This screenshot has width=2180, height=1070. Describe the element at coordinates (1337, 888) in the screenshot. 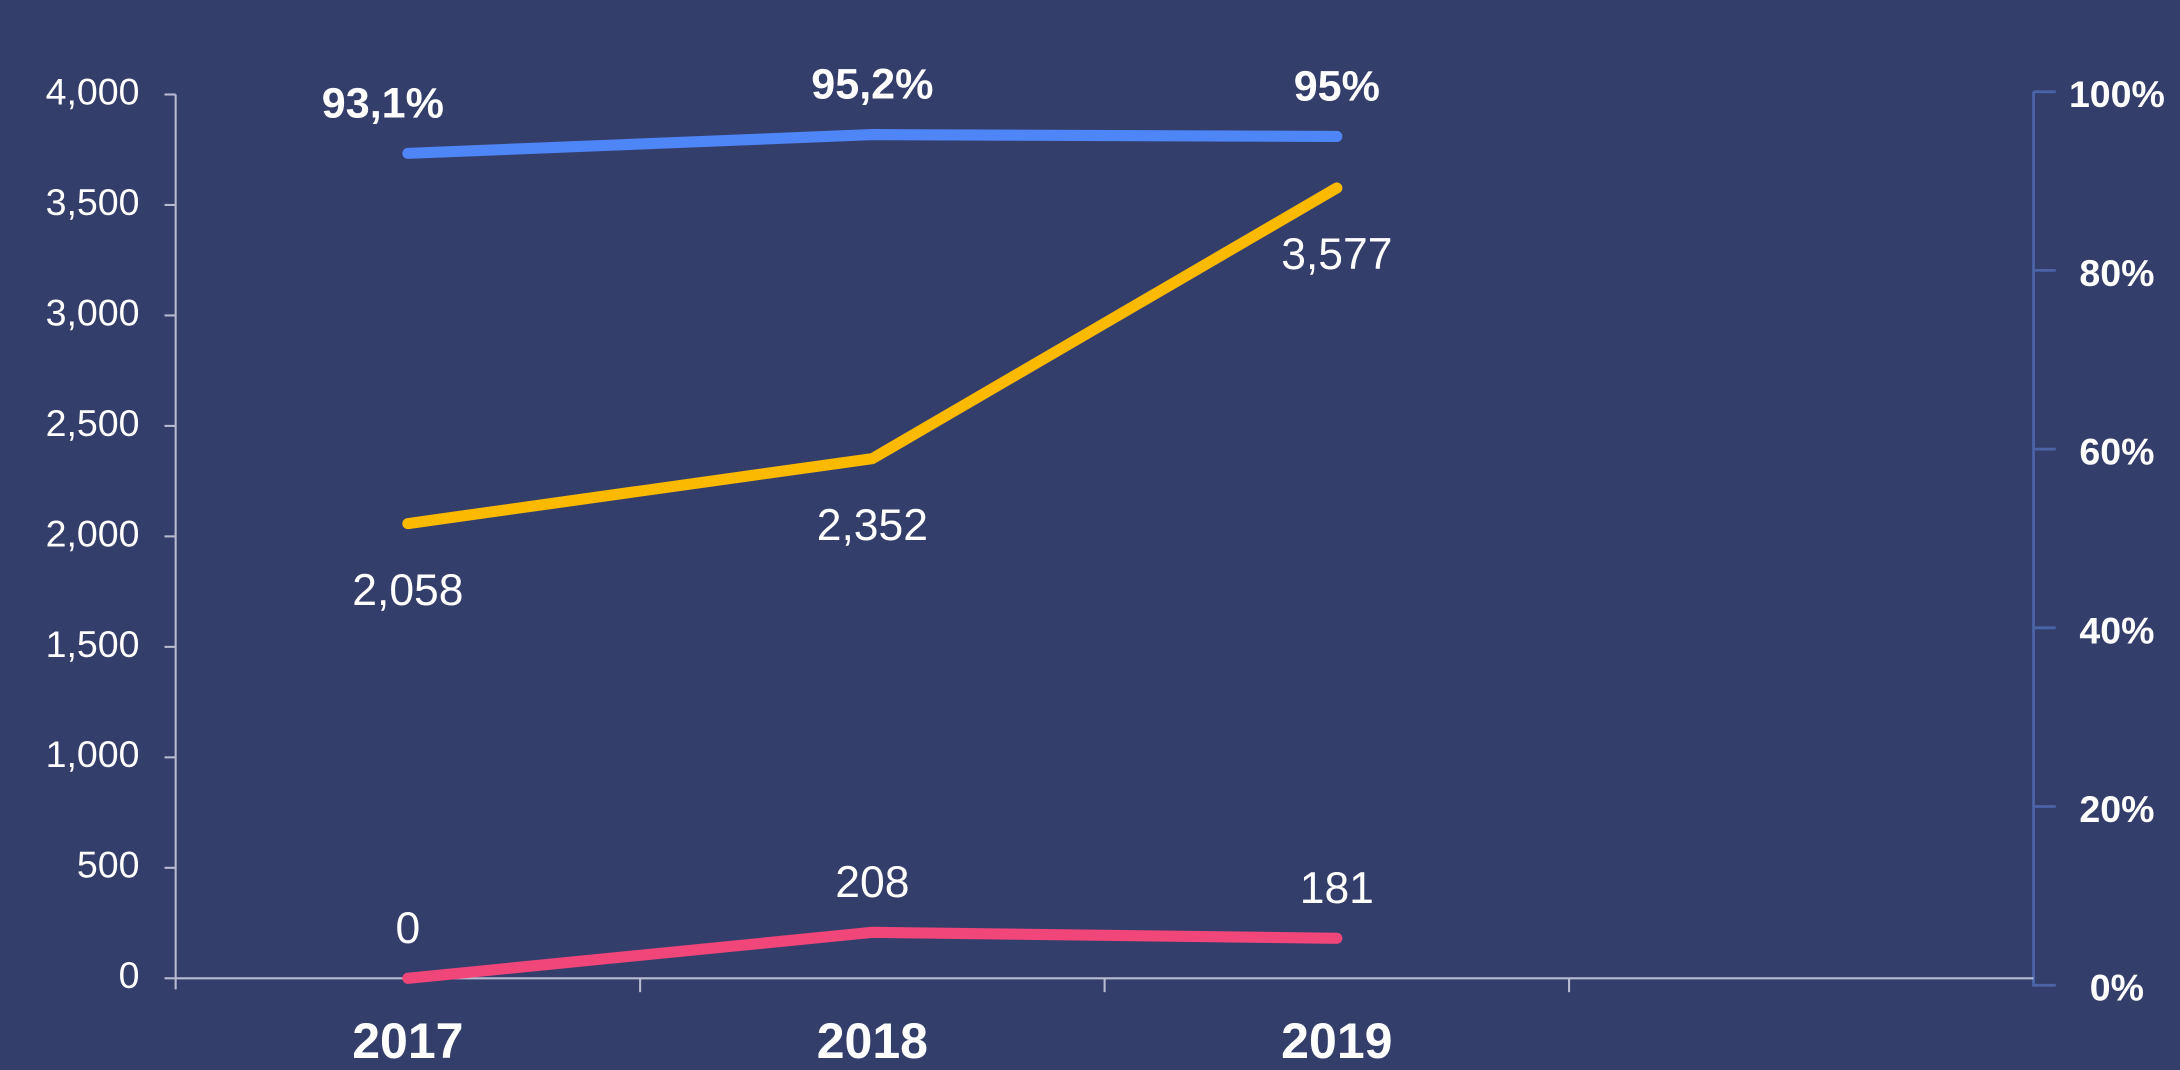

I see `data-label: 181` at that location.